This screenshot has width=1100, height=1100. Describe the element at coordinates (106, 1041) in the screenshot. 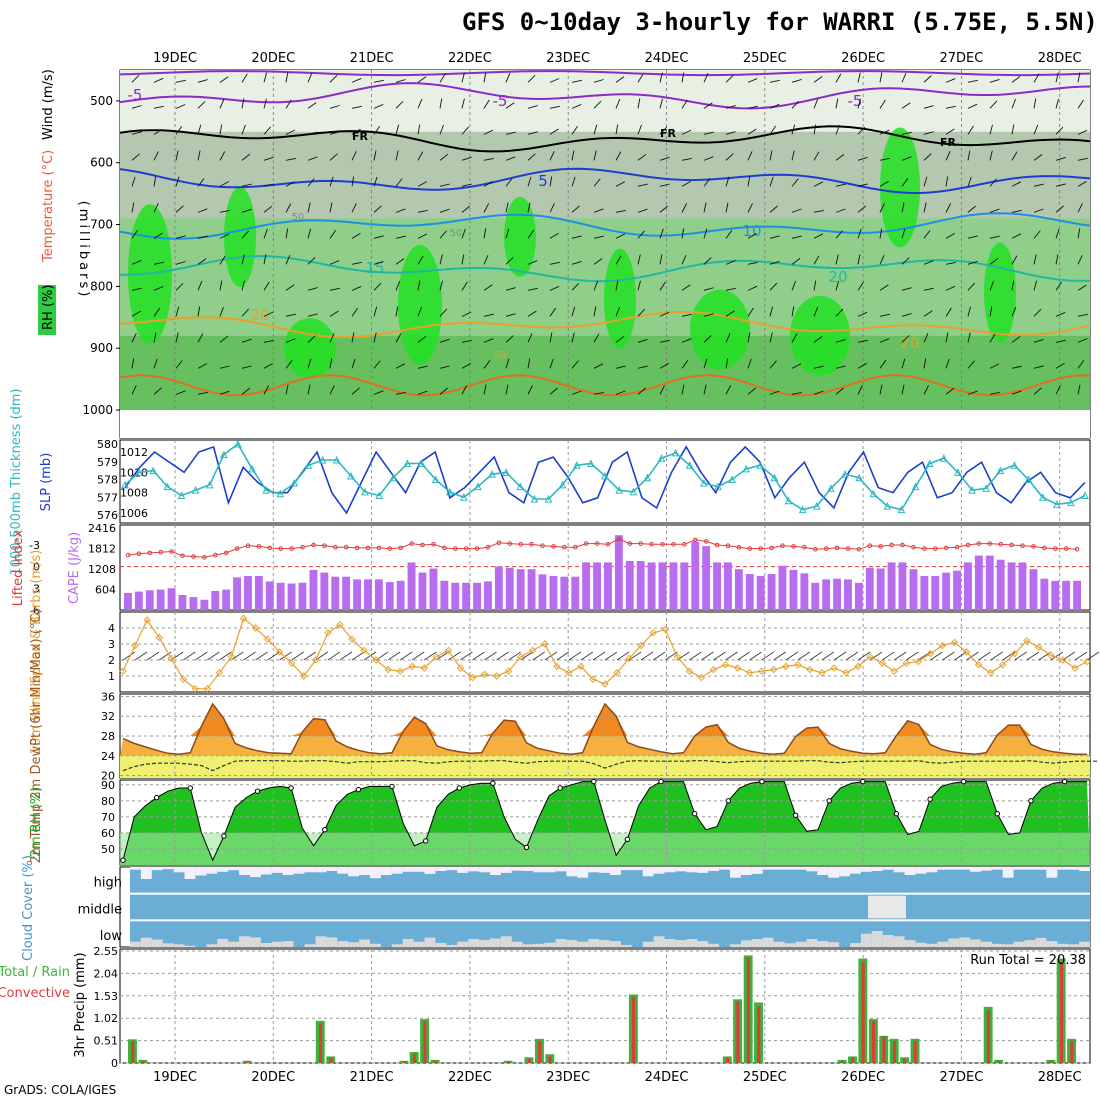

I see `precip-tick: 0.51` at that location.